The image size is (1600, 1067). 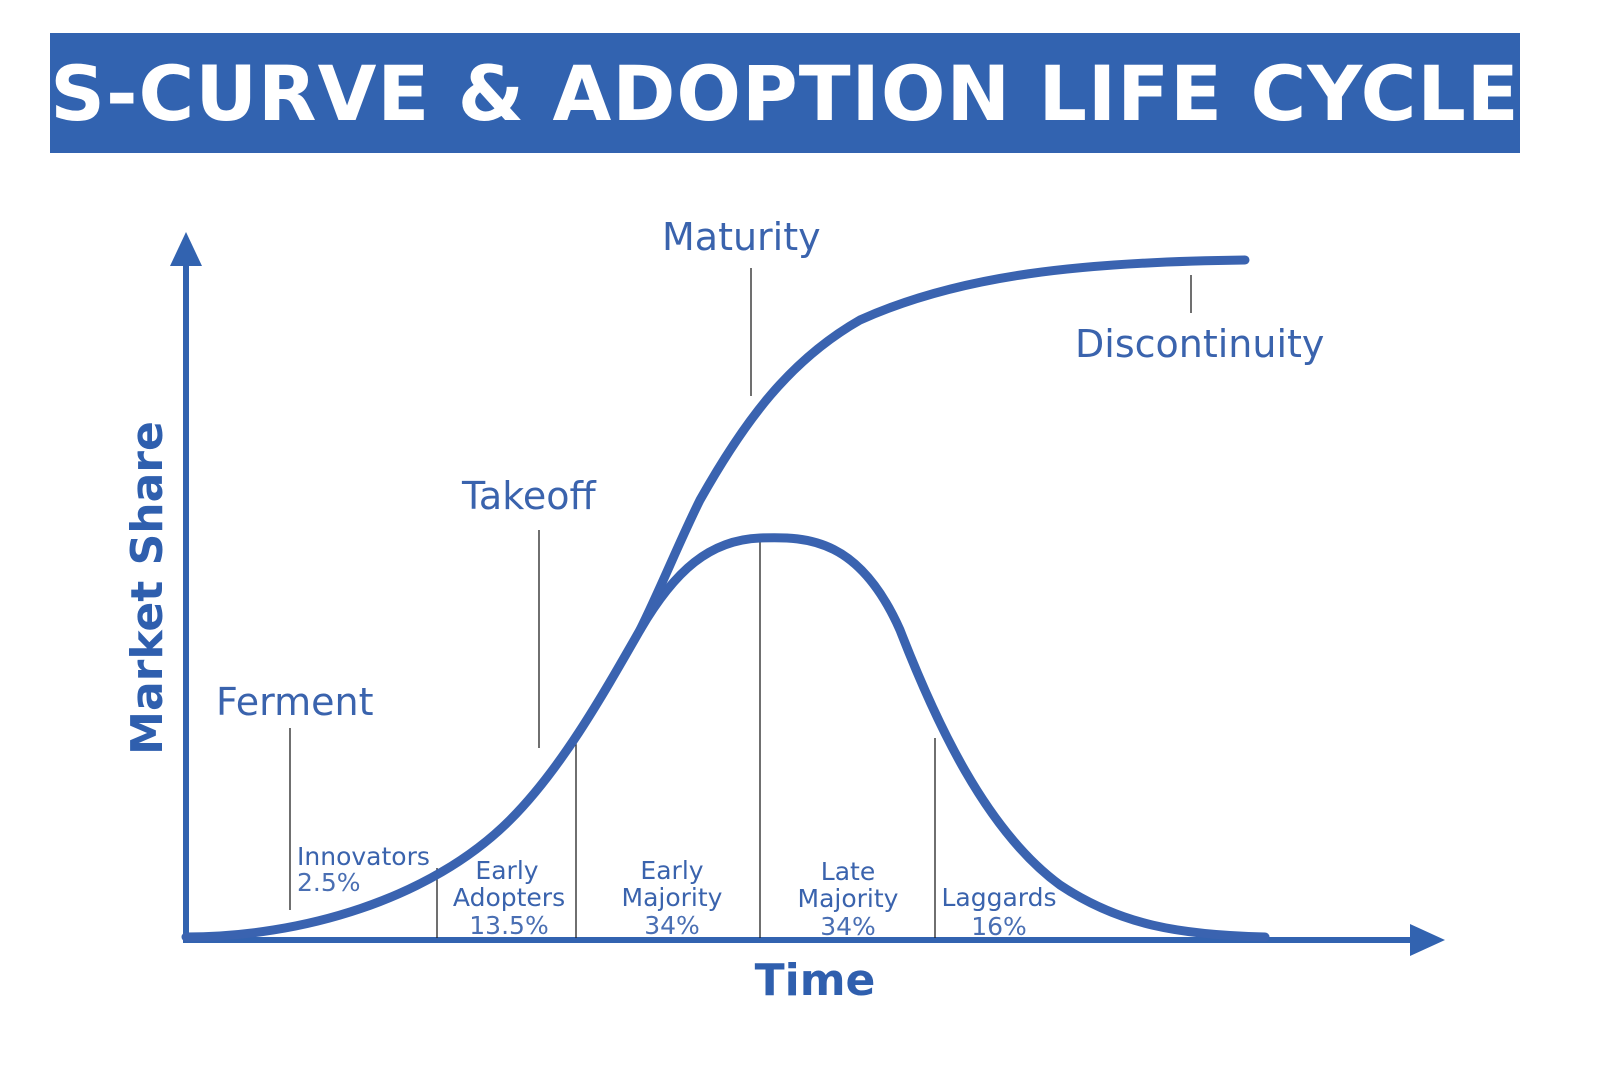 I want to click on segment-early-majority-name-line2: Majority, so click(x=672, y=897).